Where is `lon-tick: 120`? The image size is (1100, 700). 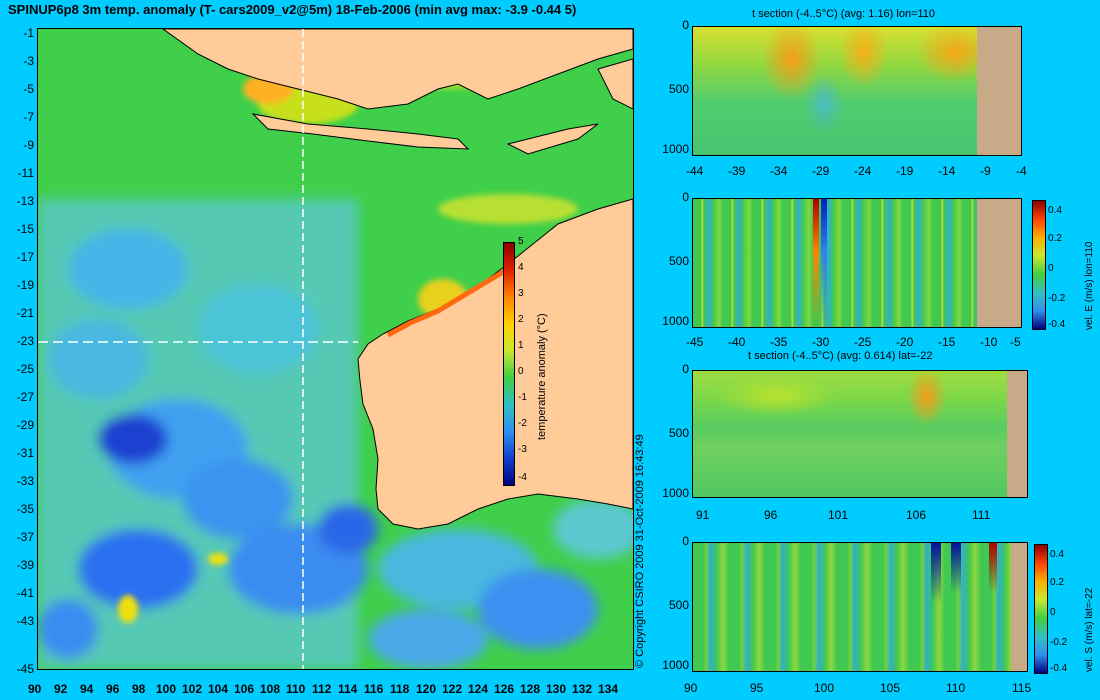
lon-tick: 120 is located at coordinates (426, 689).